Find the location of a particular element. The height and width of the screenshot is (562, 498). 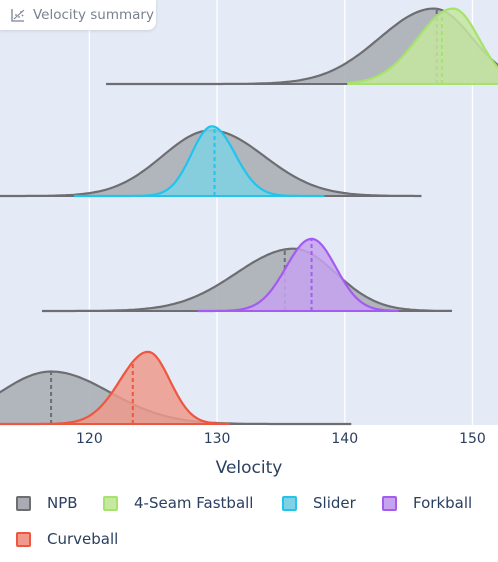

x-tick-label: 150 is located at coordinates (472, 439).